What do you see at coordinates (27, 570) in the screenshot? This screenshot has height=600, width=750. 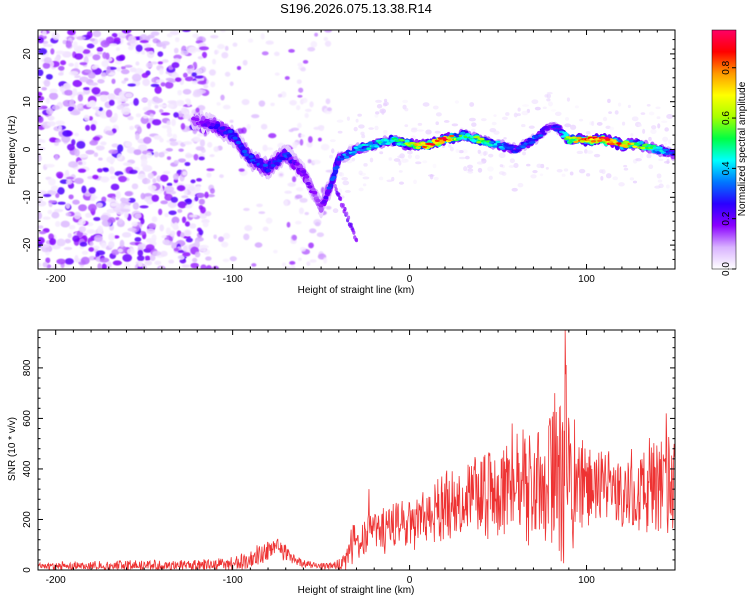 I see `line-ytick-label: 0` at bounding box center [27, 570].